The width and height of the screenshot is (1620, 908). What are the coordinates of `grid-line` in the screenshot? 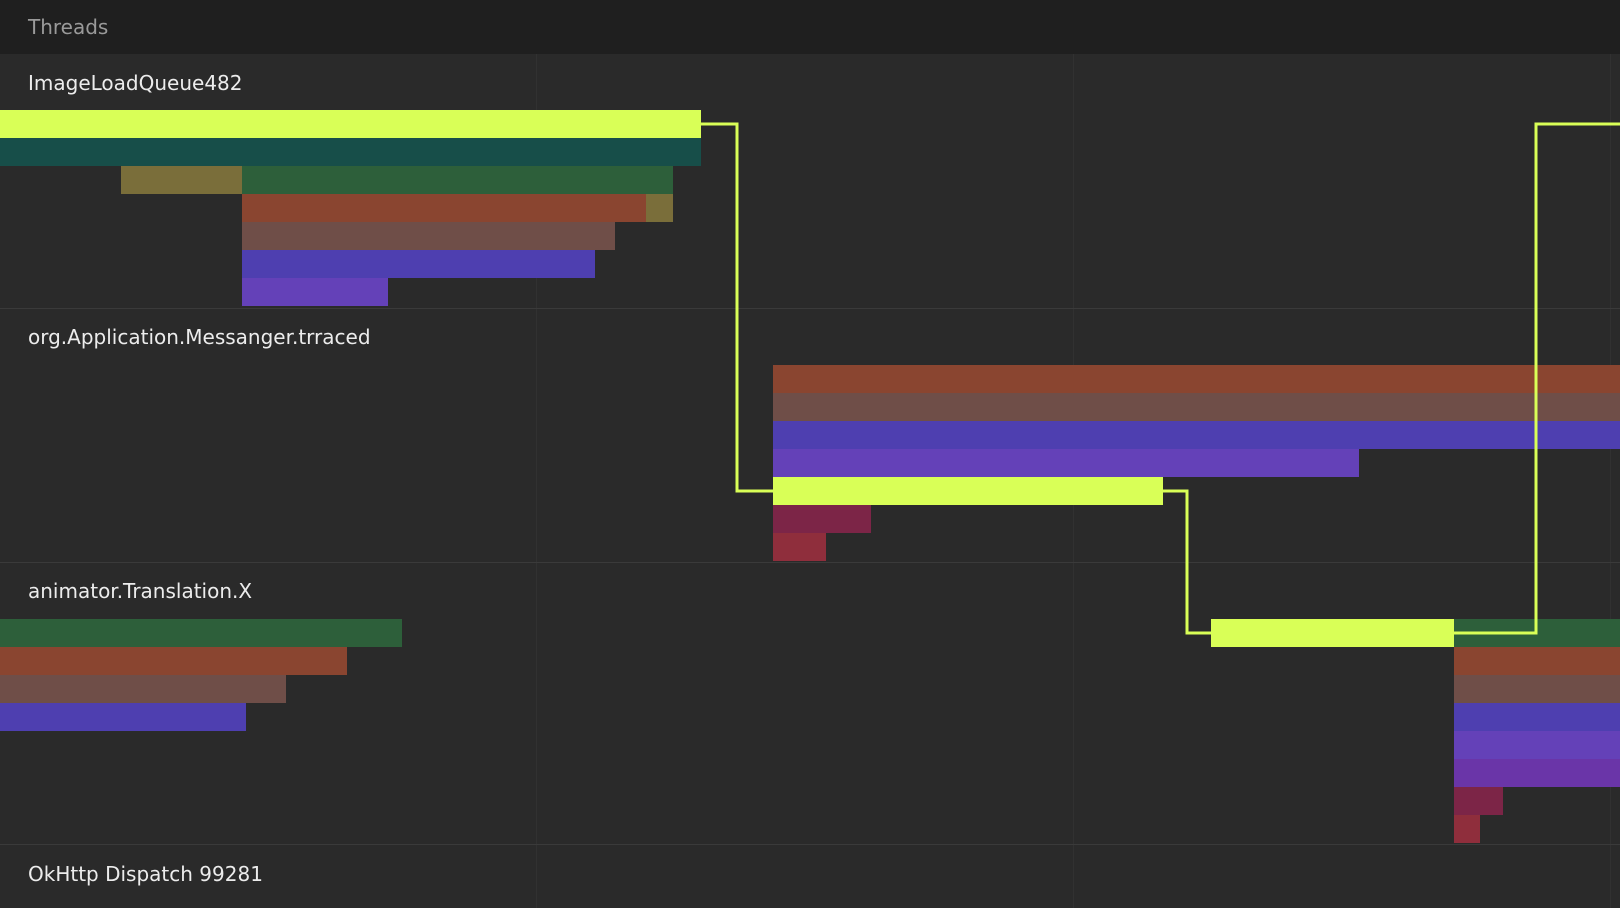 It's located at (536, 481).